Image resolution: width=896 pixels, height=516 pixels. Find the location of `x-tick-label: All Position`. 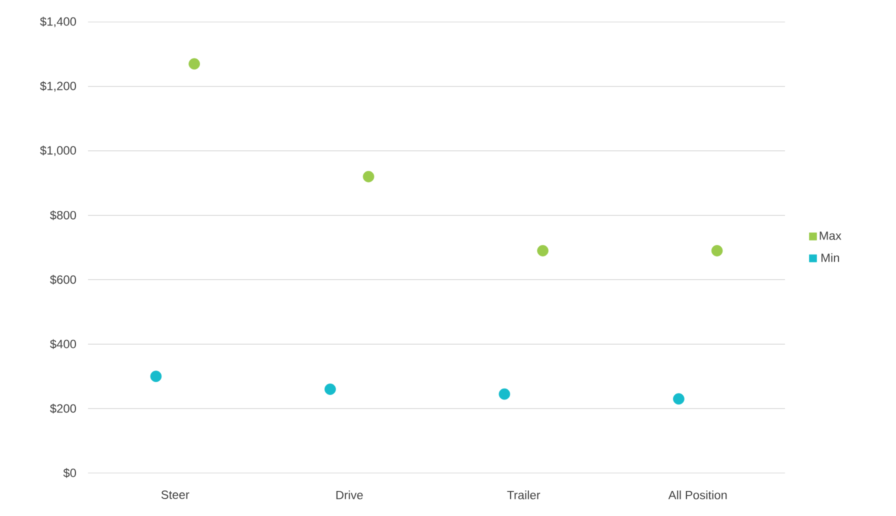

x-tick-label: All Position is located at coordinates (697, 495).